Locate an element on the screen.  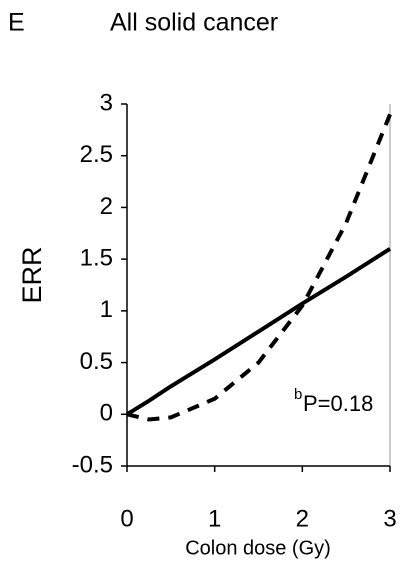
x-axis-label: Colon dose (Gy) is located at coordinates (258, 548).